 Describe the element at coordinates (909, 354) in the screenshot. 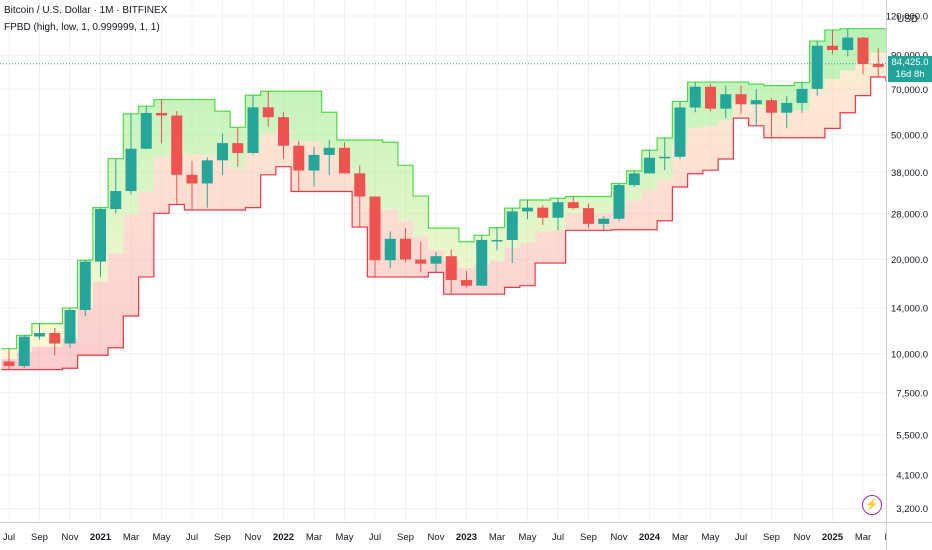

I see `price-tick-label: 10,000.0` at that location.